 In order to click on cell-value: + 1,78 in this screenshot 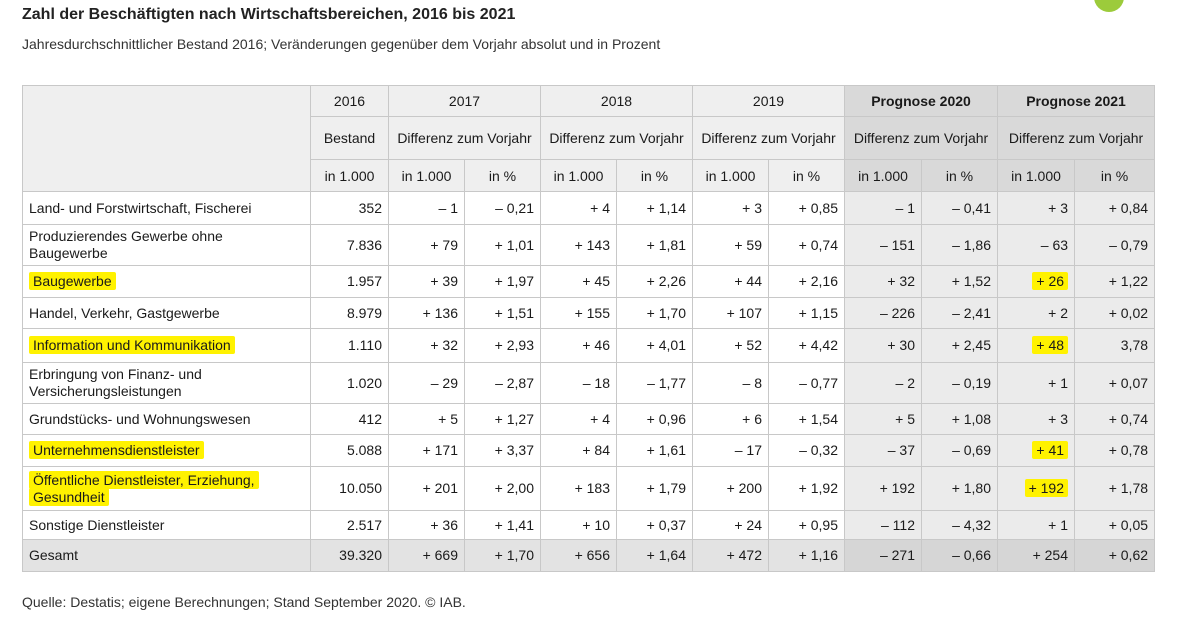, I will do `click(1128, 488)`.